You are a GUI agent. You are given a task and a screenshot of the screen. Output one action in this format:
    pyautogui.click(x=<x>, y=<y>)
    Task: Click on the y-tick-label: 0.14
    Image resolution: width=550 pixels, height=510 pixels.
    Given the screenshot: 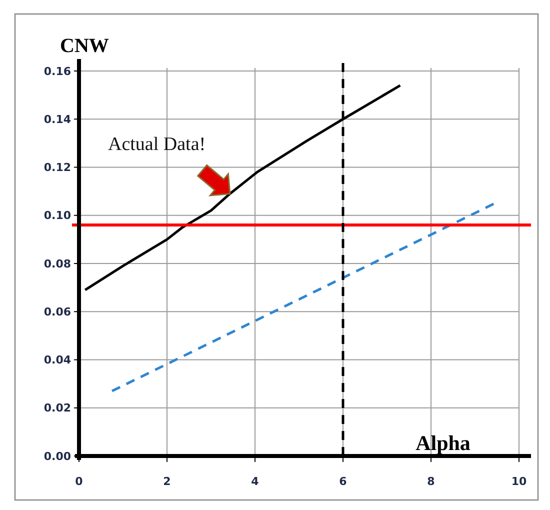 What is the action you would take?
    pyautogui.click(x=58, y=119)
    